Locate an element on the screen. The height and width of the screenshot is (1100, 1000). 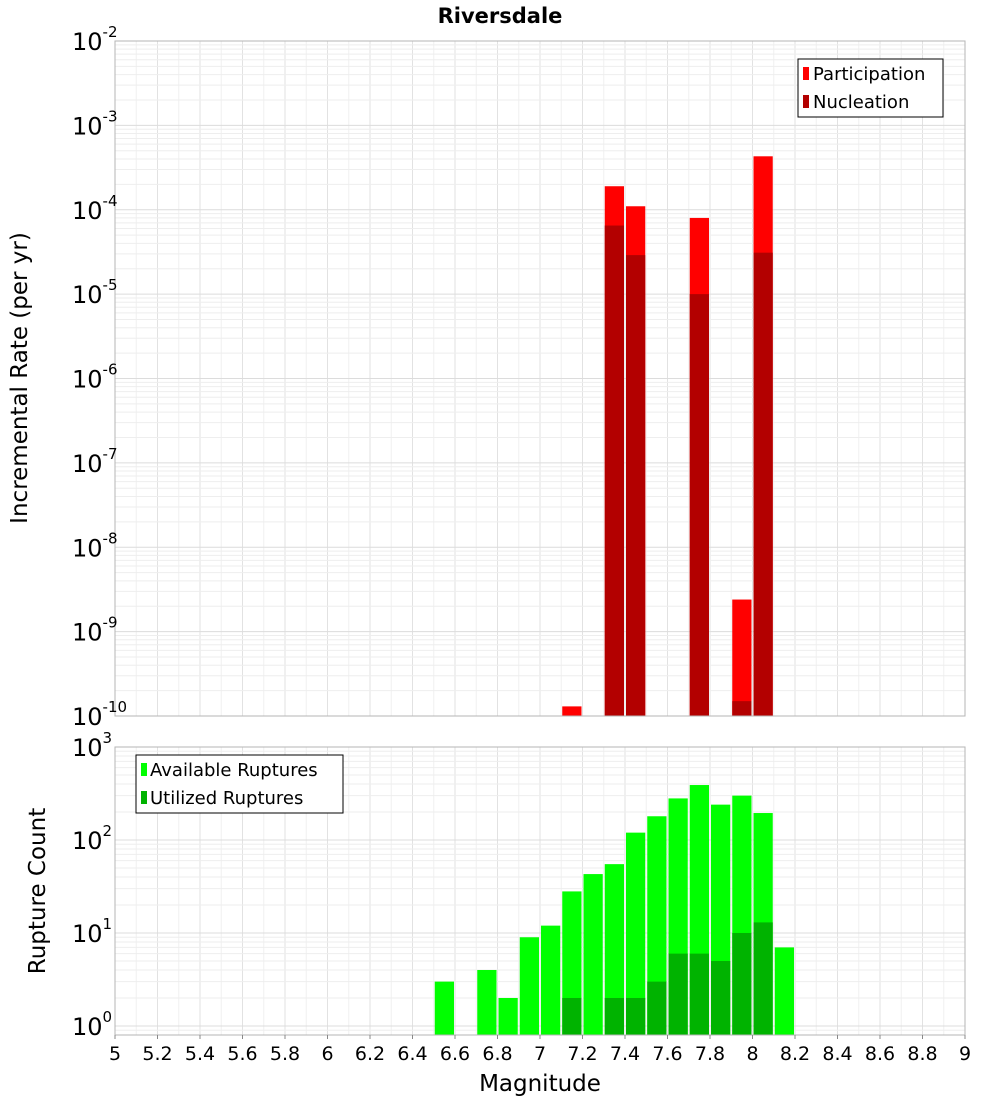
x-tick-label: 6.4 is located at coordinates (412, 1054).